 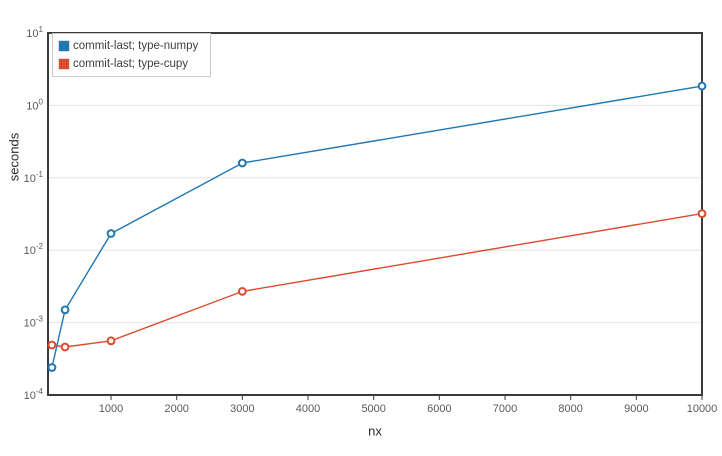 I want to click on x-tick-label: 10000, so click(x=702, y=409).